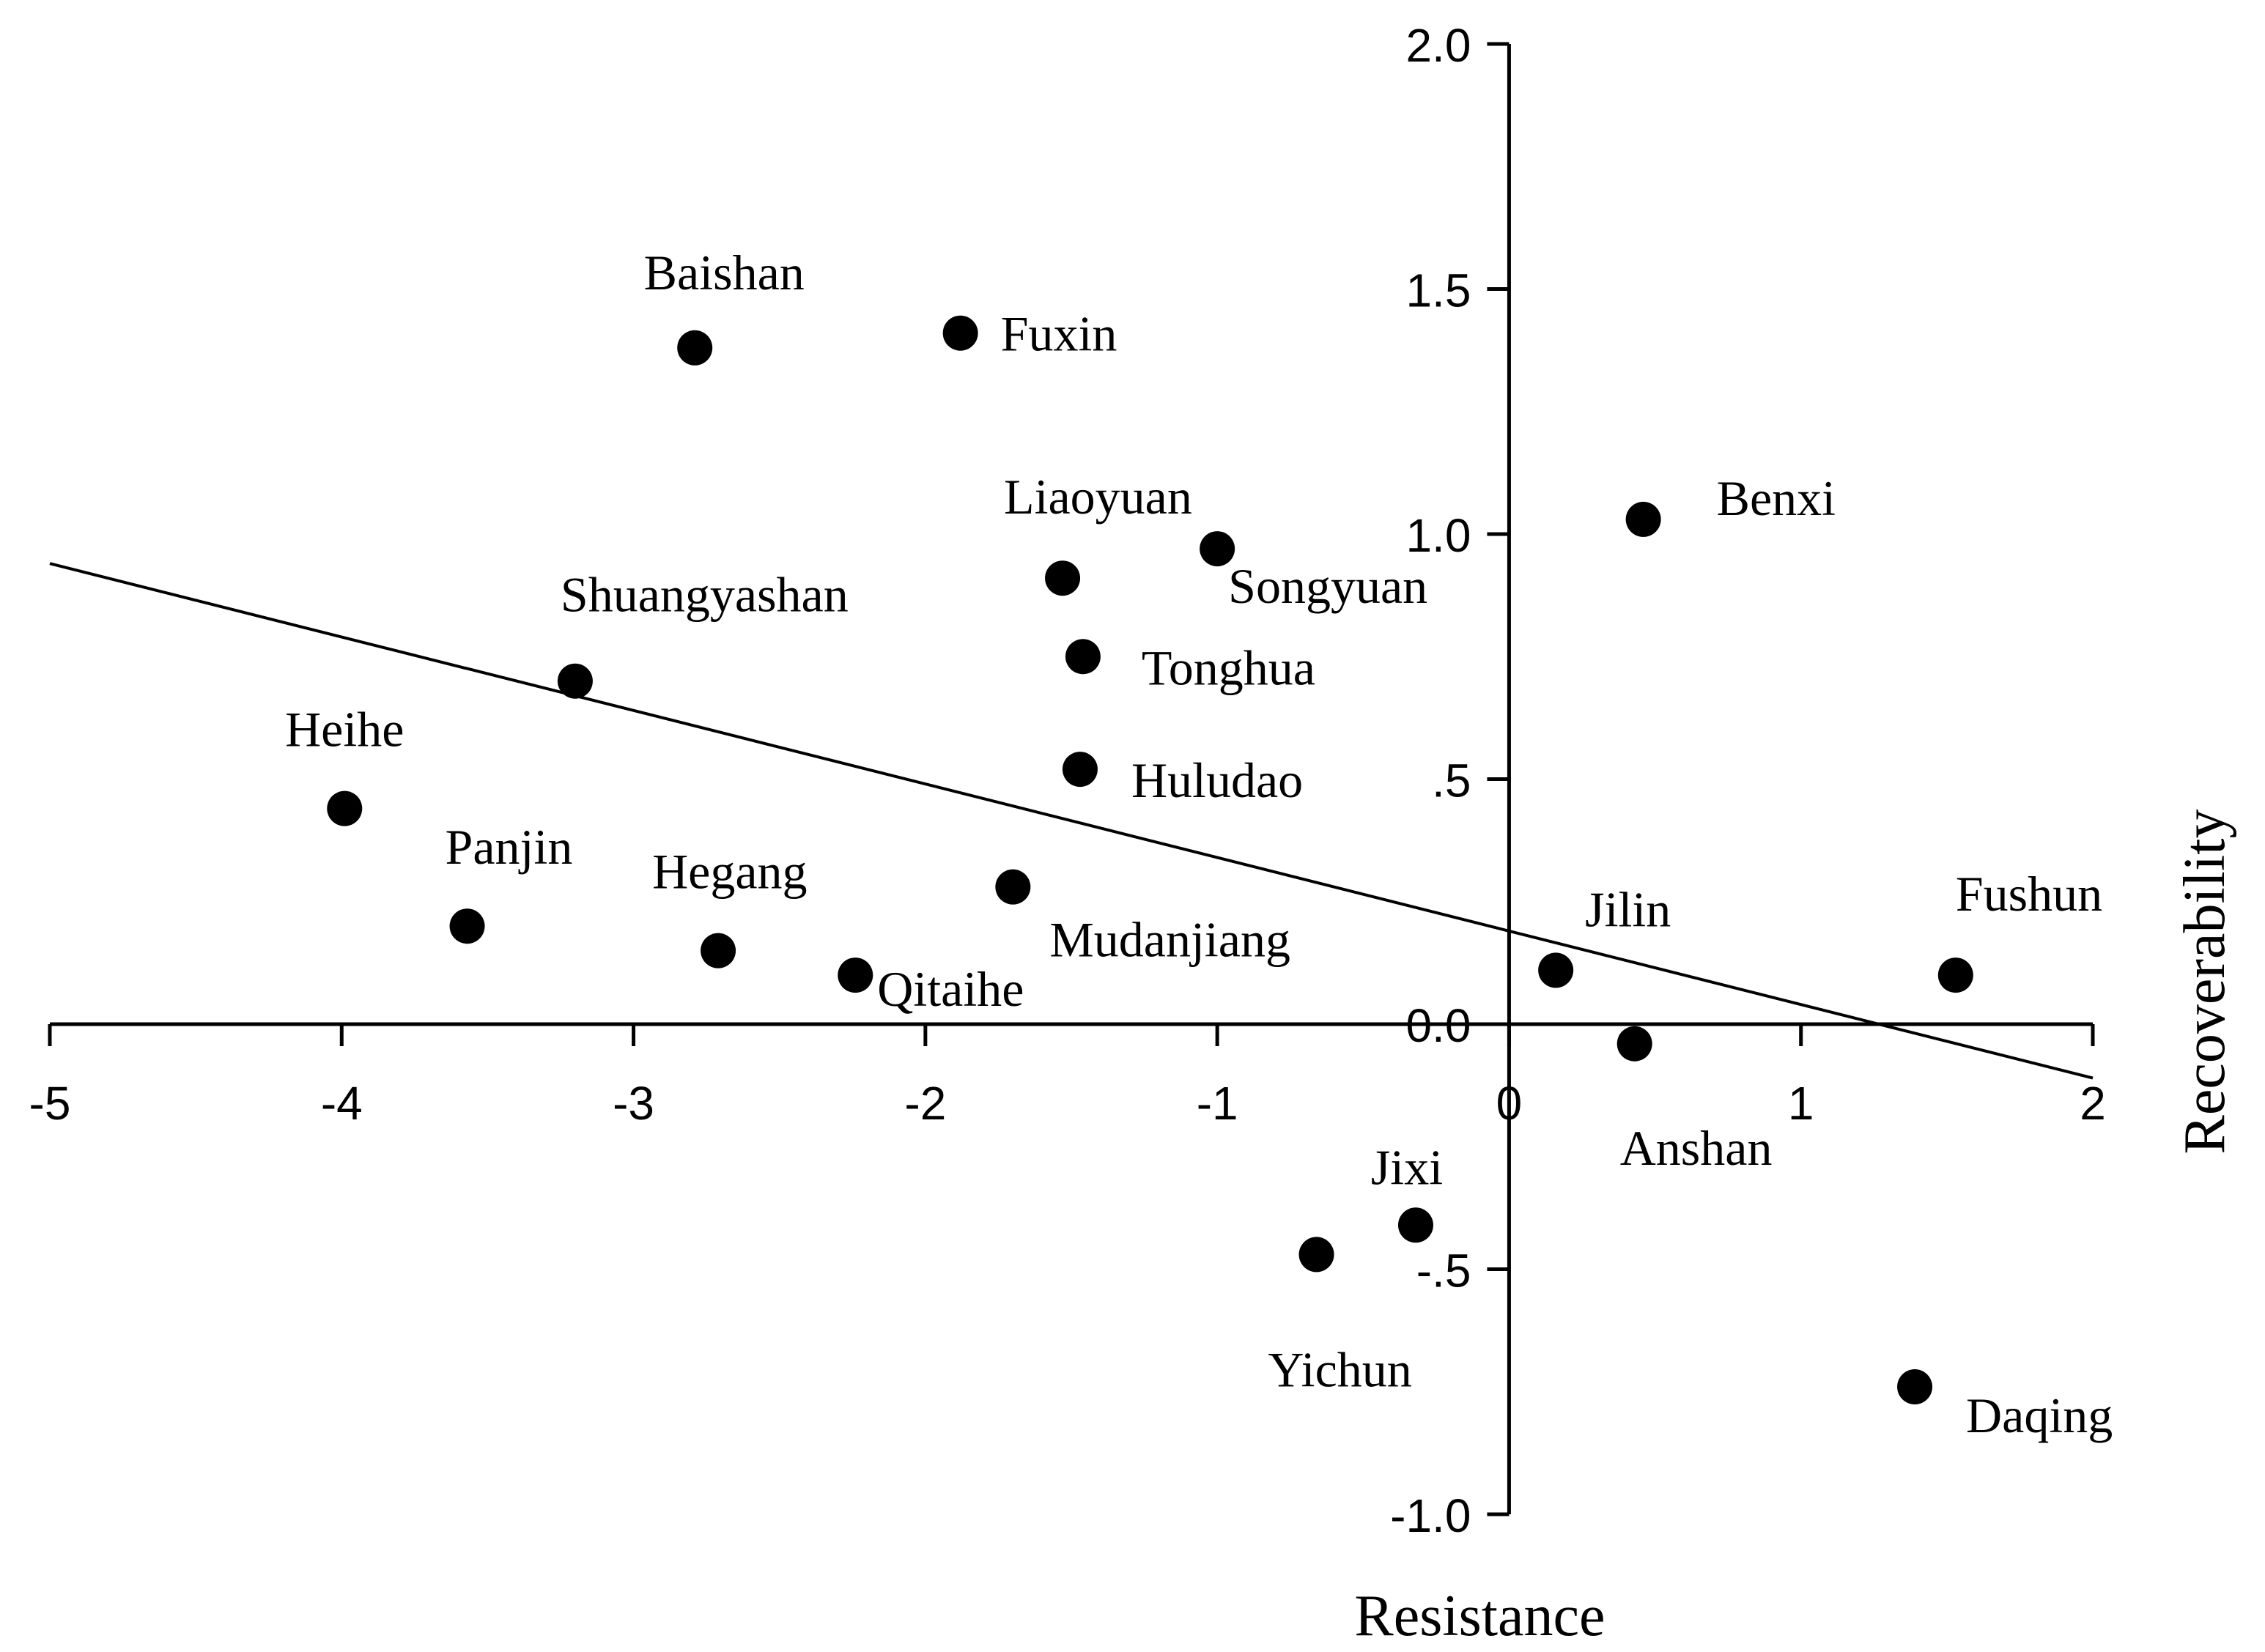 Image resolution: width=2265 pixels, height=1652 pixels. What do you see at coordinates (1228, 667) in the screenshot?
I see `point-label: Tonghua` at bounding box center [1228, 667].